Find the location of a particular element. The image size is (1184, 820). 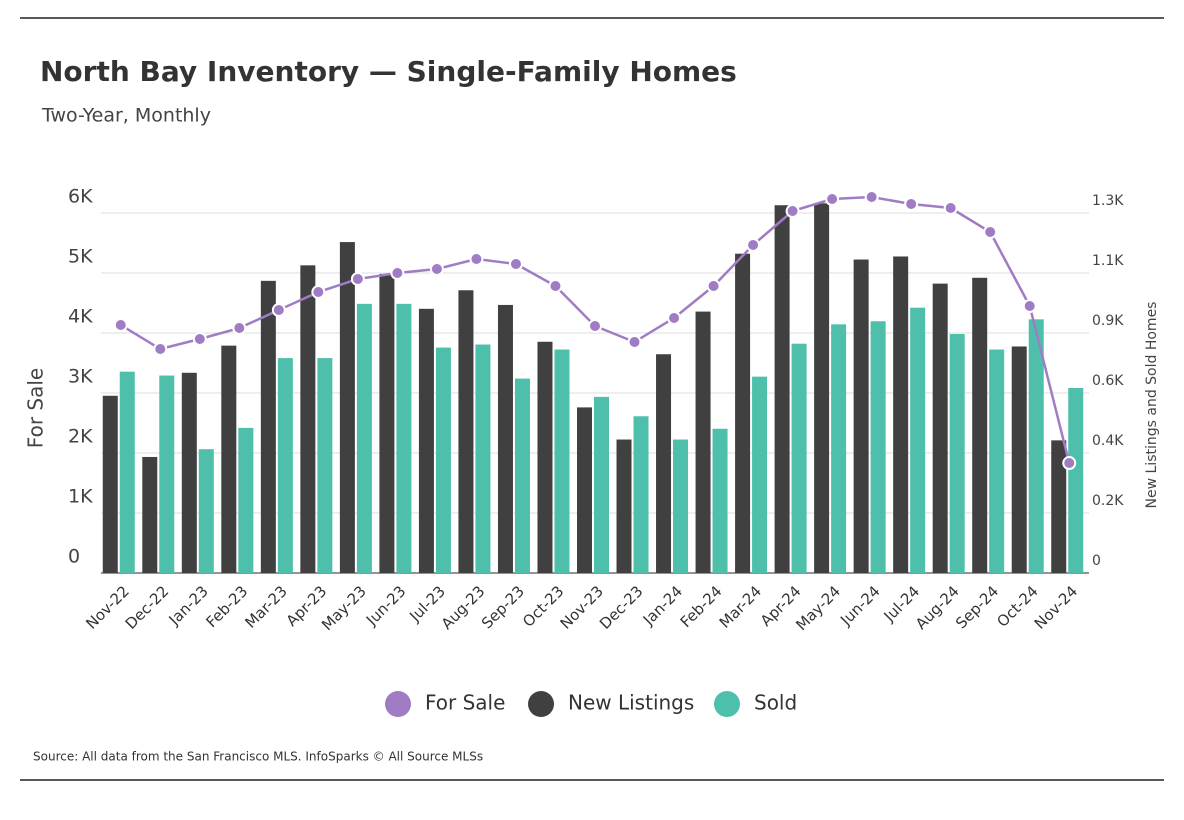

x-tick-label: Nov-24 is located at coordinates (1056, 607).